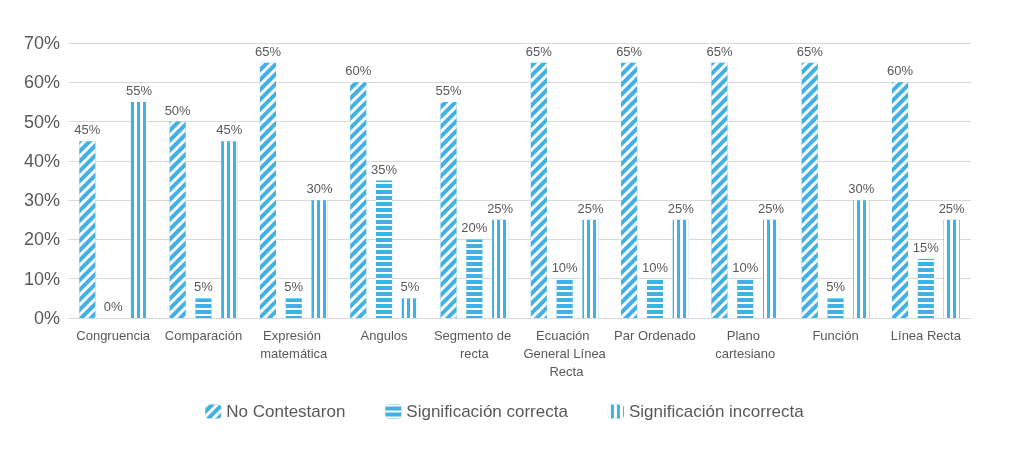  What do you see at coordinates (926, 248) in the screenshot?
I see `data-label: 15%` at bounding box center [926, 248].